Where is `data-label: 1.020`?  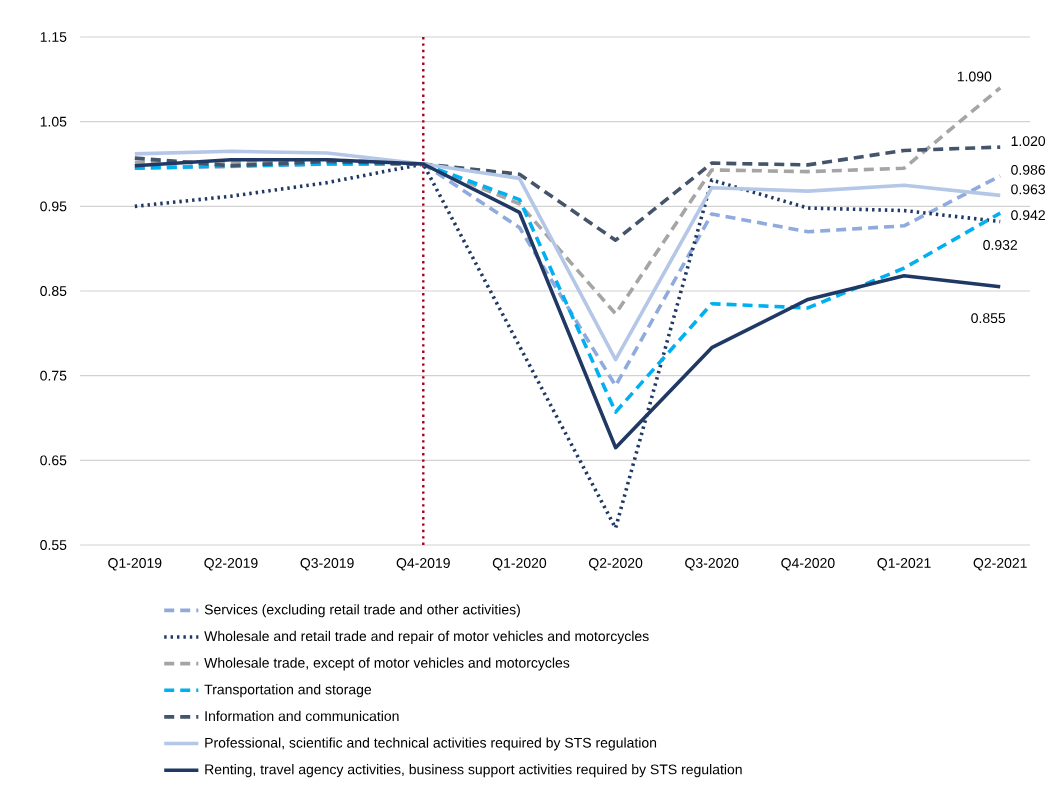 data-label: 1.020 is located at coordinates (1028, 141).